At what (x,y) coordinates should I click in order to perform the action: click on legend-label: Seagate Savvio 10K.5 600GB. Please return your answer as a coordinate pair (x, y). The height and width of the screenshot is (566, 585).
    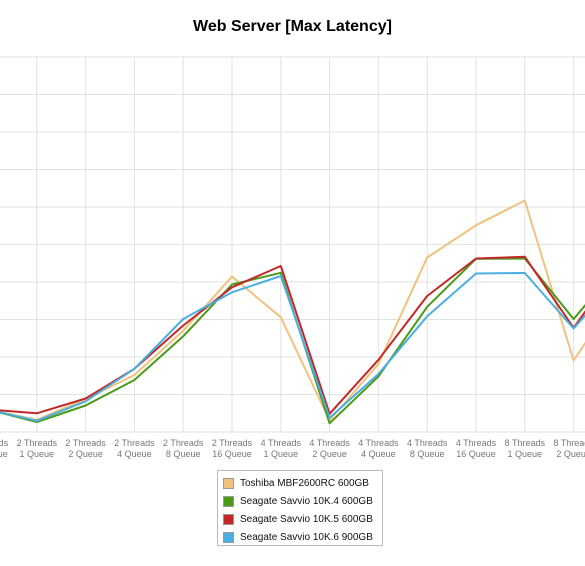
    Looking at the image, I should click on (306, 519).